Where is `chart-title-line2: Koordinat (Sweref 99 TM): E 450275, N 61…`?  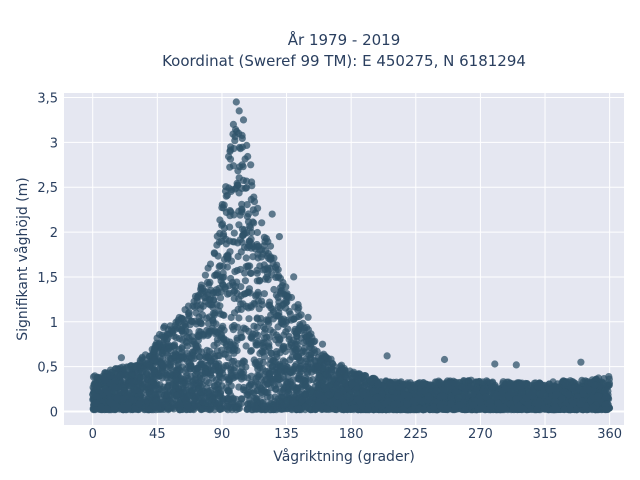
chart-title-line2: Koordinat (Sweref 99 TM): E 450275, N 61… is located at coordinates (344, 61).